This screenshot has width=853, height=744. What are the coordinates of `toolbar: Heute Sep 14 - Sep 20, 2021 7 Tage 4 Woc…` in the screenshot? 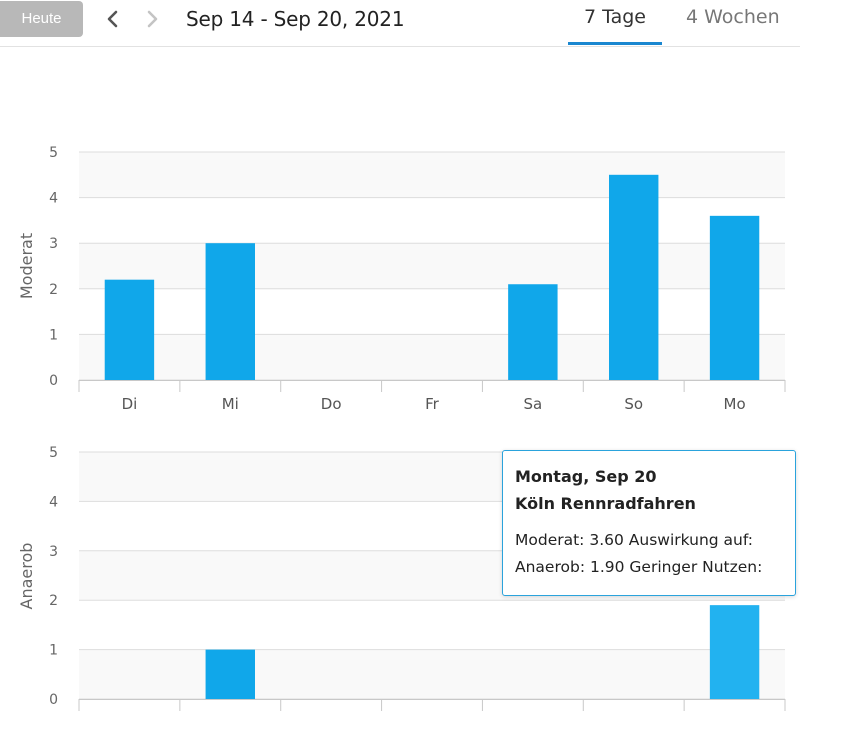 It's located at (400, 23).